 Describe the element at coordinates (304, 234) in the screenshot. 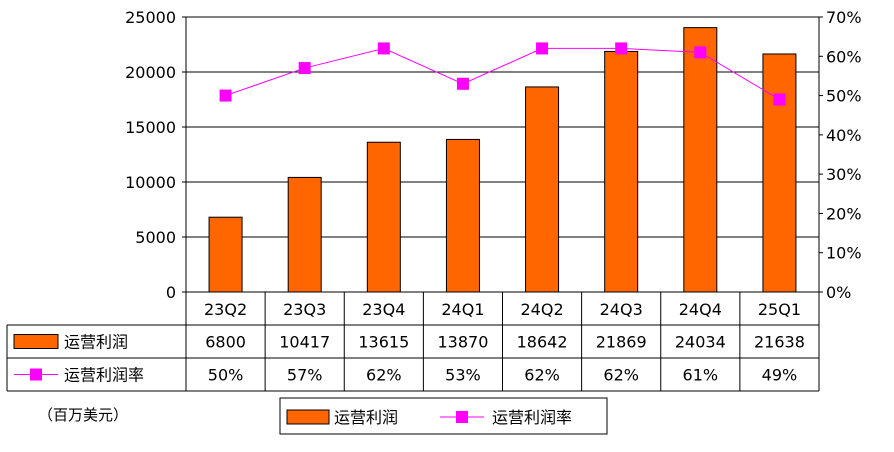

I see `bar-23Q3` at that location.